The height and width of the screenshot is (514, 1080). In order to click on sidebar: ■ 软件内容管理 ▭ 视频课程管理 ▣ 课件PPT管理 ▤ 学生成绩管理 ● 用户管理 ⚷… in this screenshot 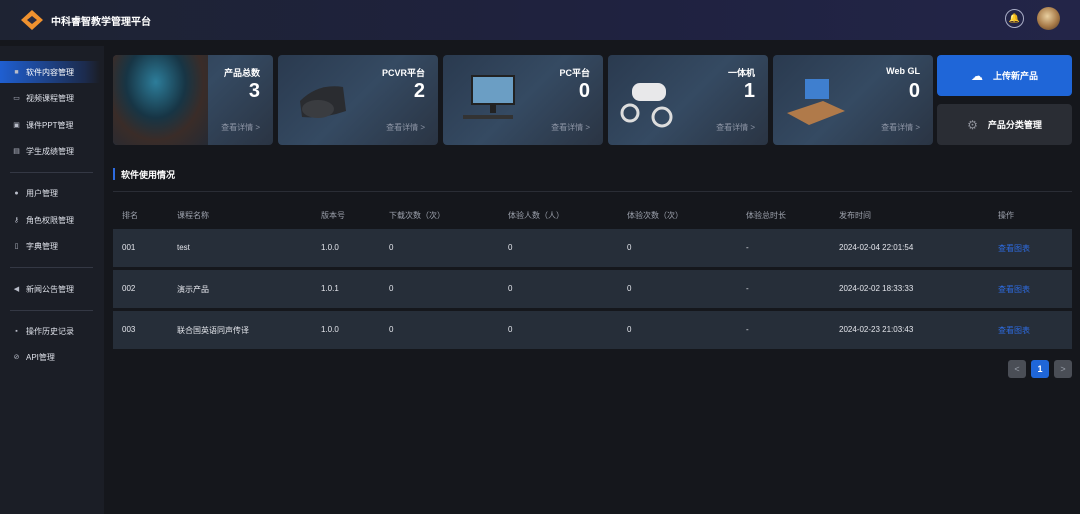, I will do `click(52, 280)`.